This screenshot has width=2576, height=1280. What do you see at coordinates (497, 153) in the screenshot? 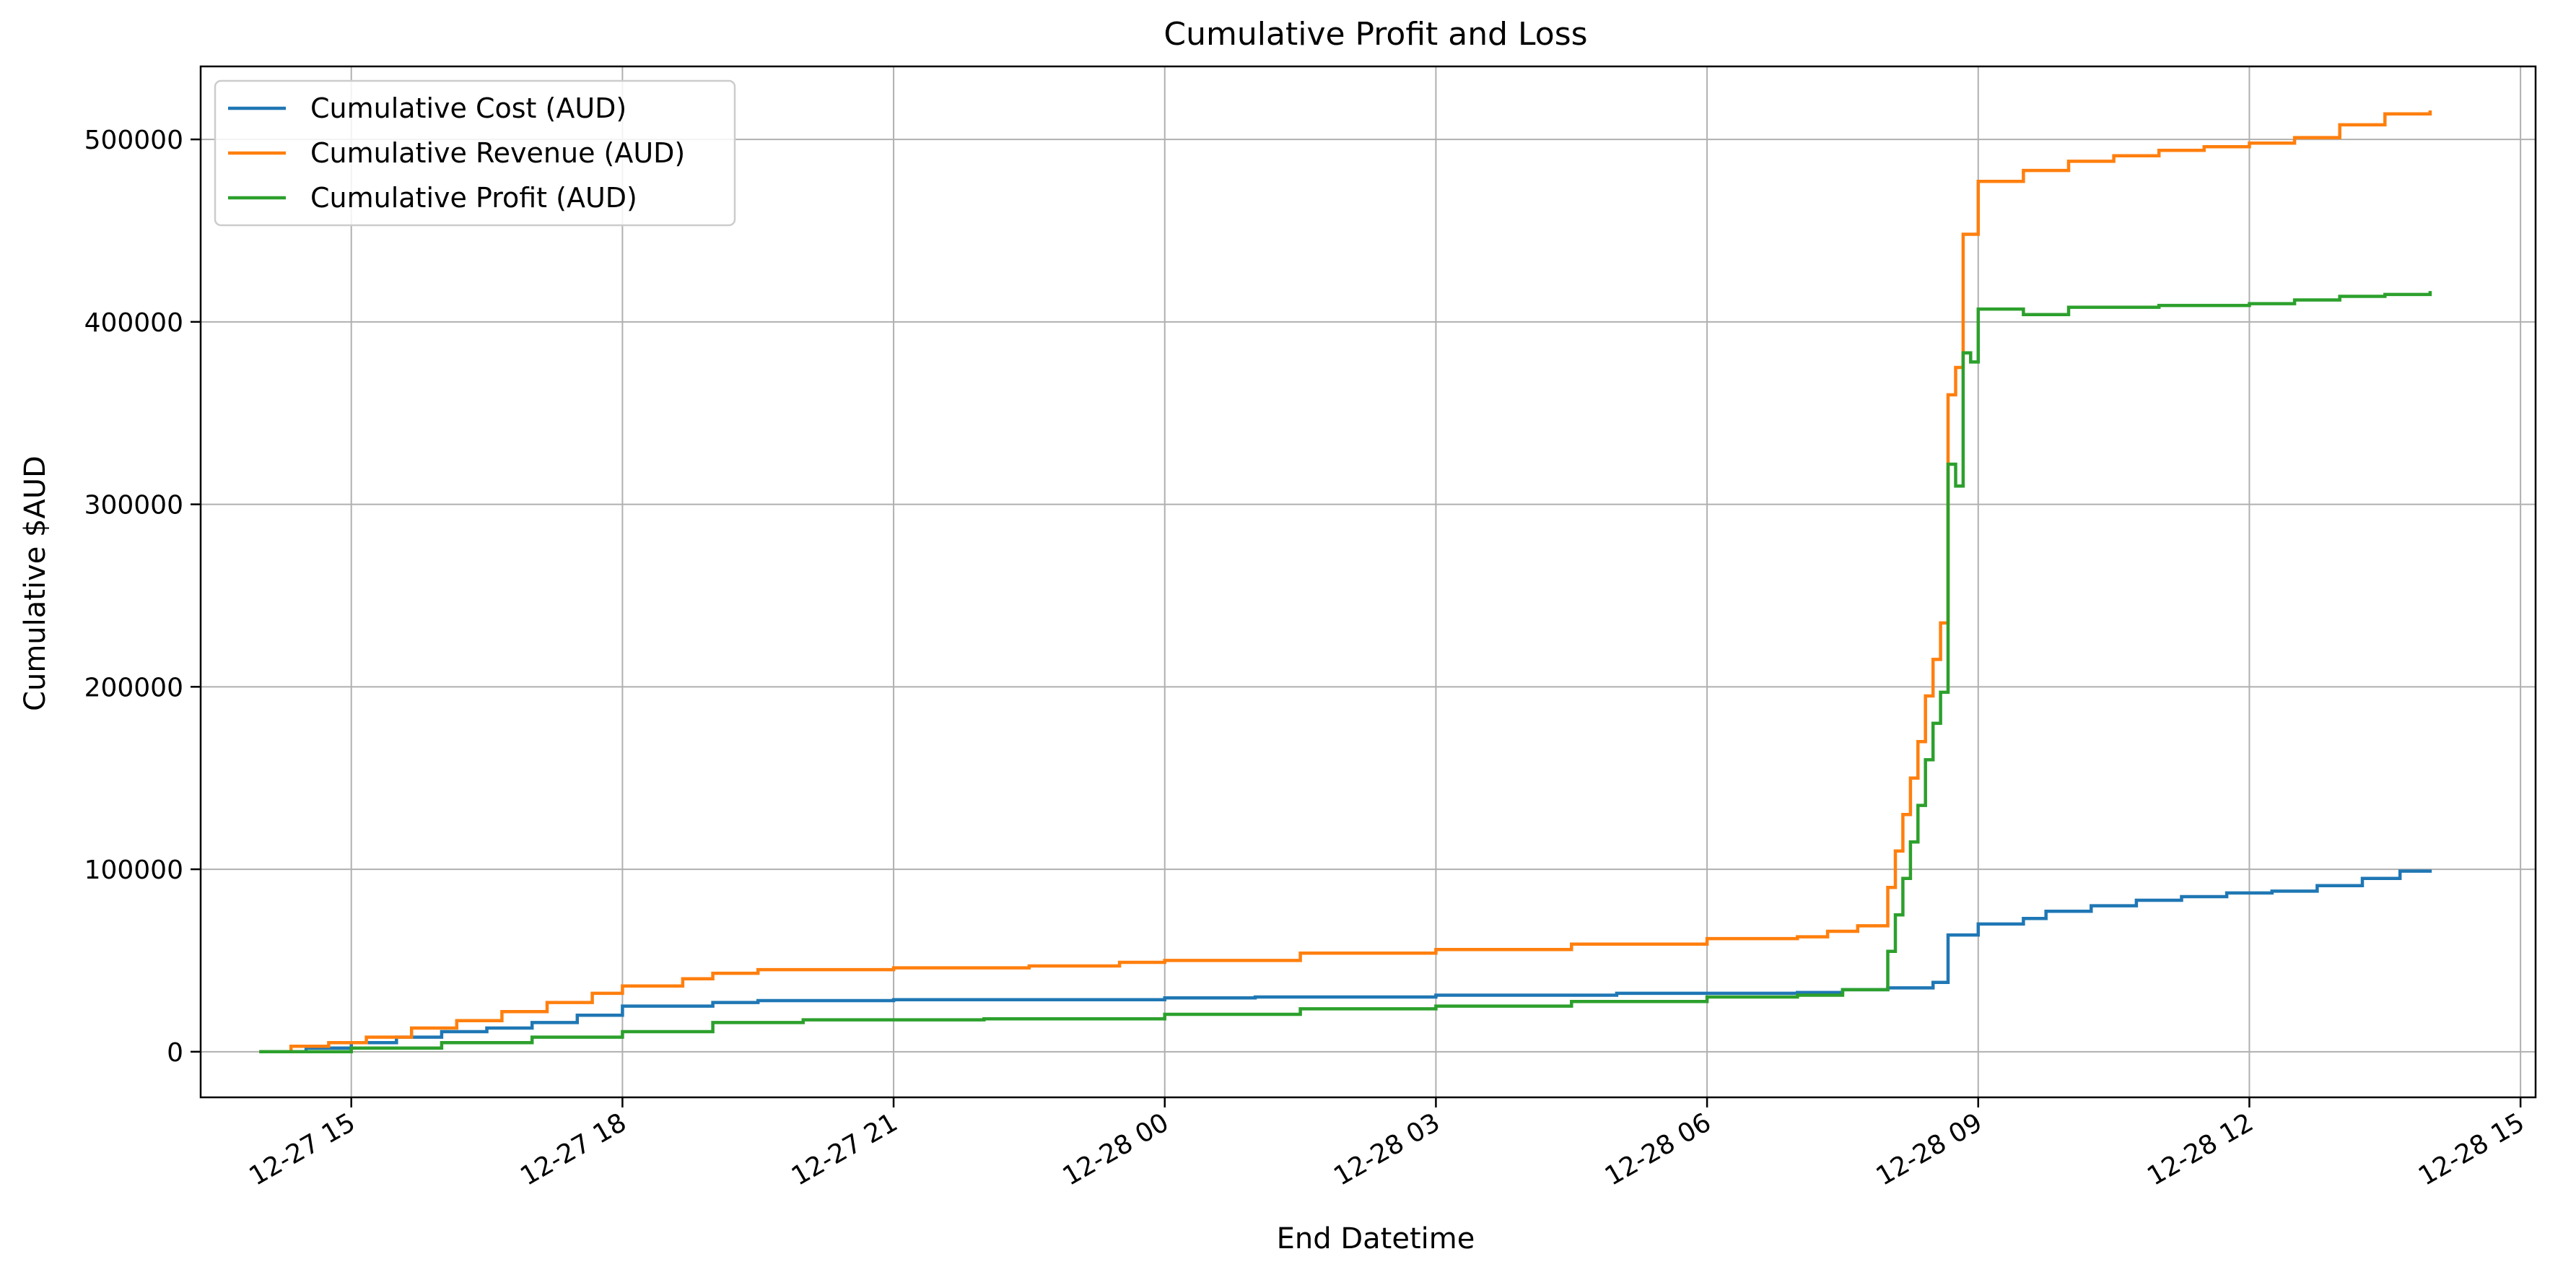
I see `legend-label: Cumulative Revenue (AUD)` at bounding box center [497, 153].